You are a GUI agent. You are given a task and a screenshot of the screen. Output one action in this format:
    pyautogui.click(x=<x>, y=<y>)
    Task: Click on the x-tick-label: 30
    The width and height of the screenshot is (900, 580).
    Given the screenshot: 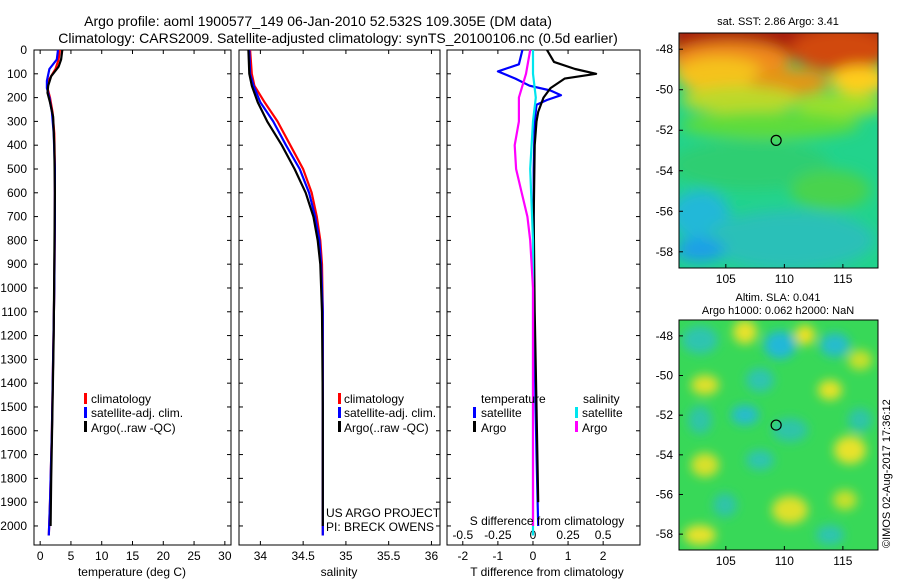 What is the action you would take?
    pyautogui.click(x=225, y=556)
    